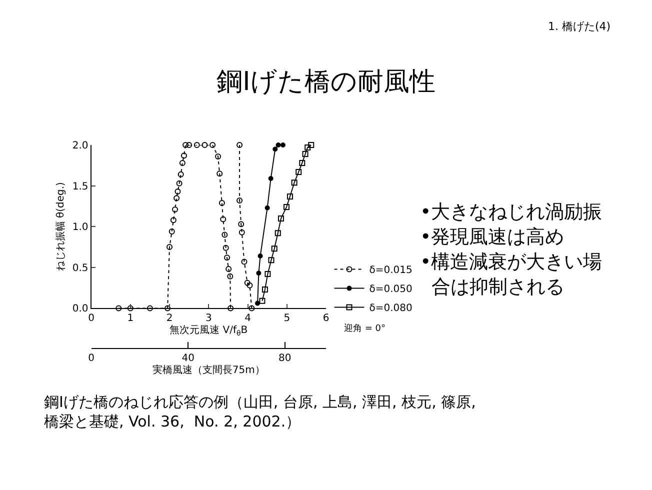  Describe the element at coordinates (188, 358) in the screenshot. I see `x2-tick-label: 40` at that location.